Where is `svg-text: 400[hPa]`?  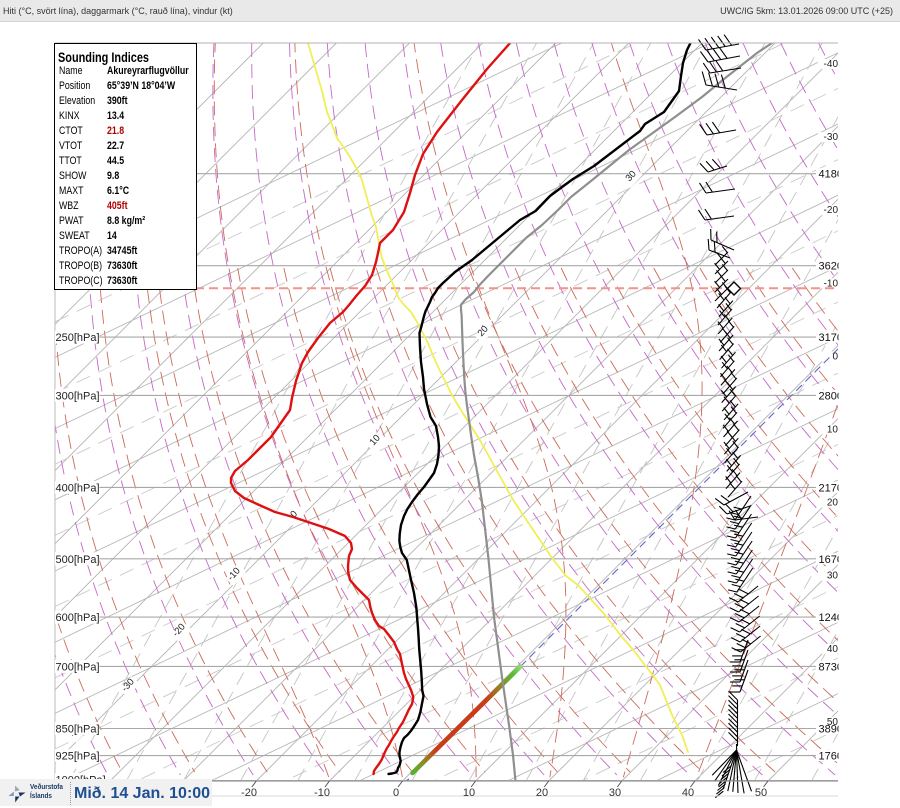
svg-text: 400[hPa] is located at coordinates (78, 488).